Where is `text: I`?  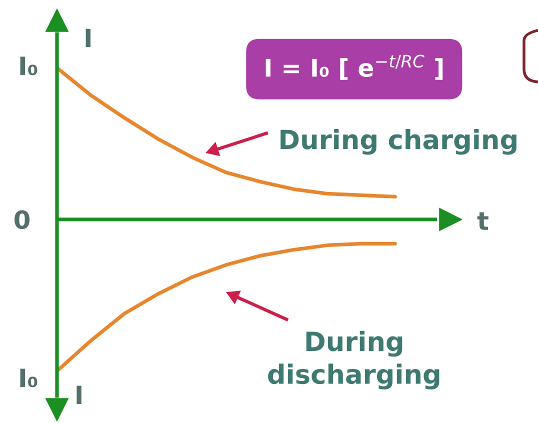 text: I is located at coordinates (79, 395).